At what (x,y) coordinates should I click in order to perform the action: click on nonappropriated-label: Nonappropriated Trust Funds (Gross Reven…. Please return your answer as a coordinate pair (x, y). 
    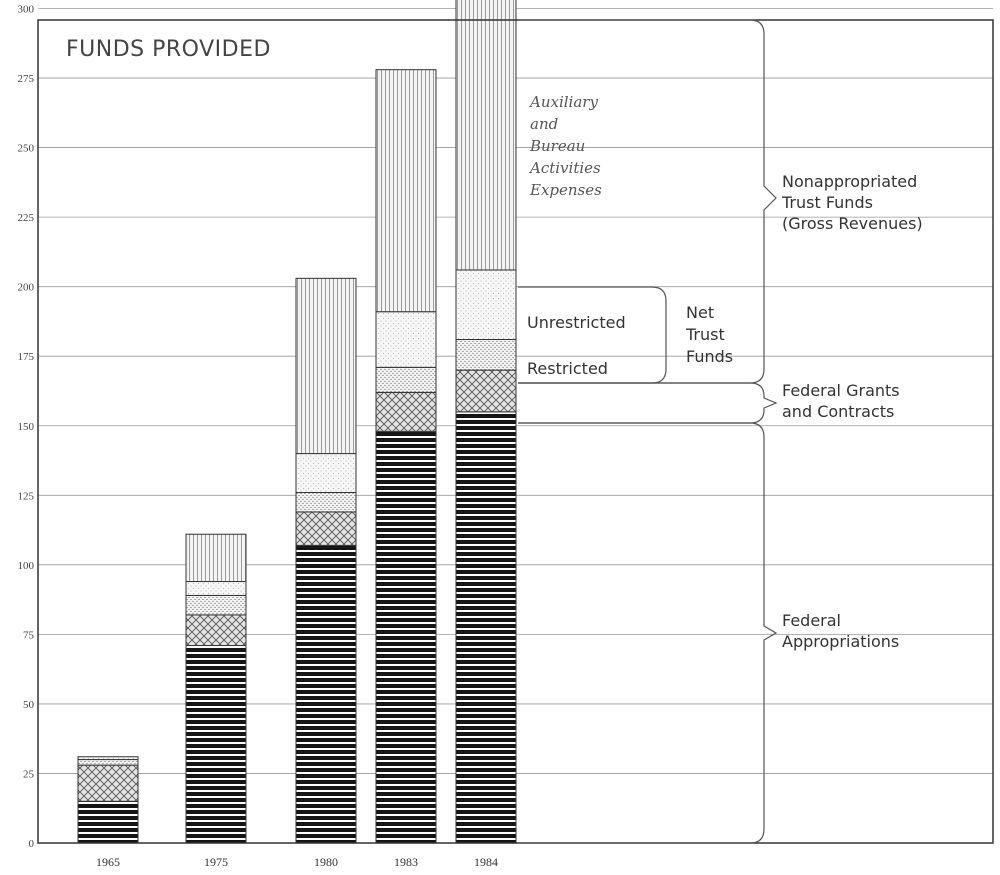
    Looking at the image, I should click on (852, 202).